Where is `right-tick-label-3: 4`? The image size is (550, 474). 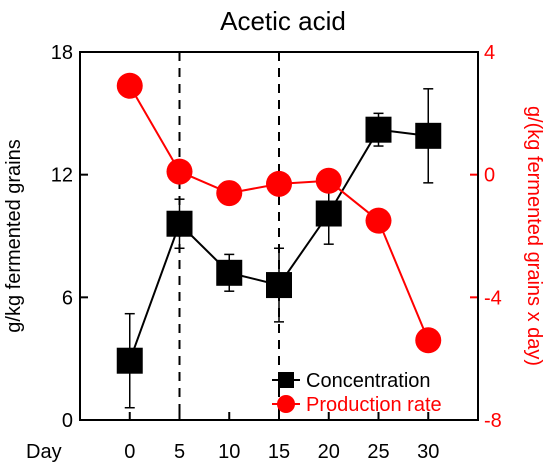 right-tick-label-3: 4 is located at coordinates (489, 53).